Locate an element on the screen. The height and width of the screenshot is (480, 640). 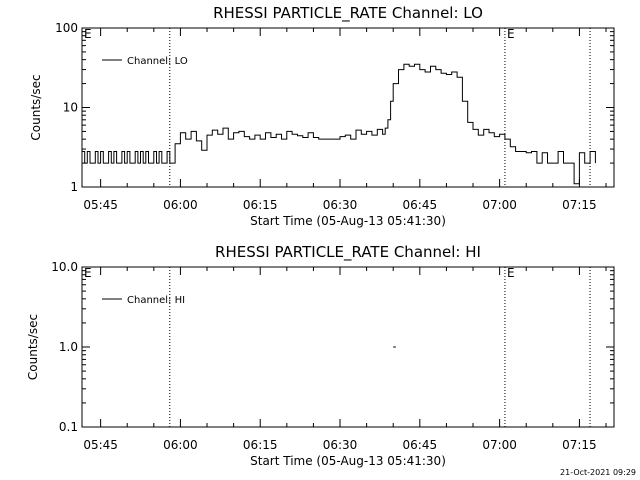
y-tick-label: 10.0 is located at coordinates (64, 267).